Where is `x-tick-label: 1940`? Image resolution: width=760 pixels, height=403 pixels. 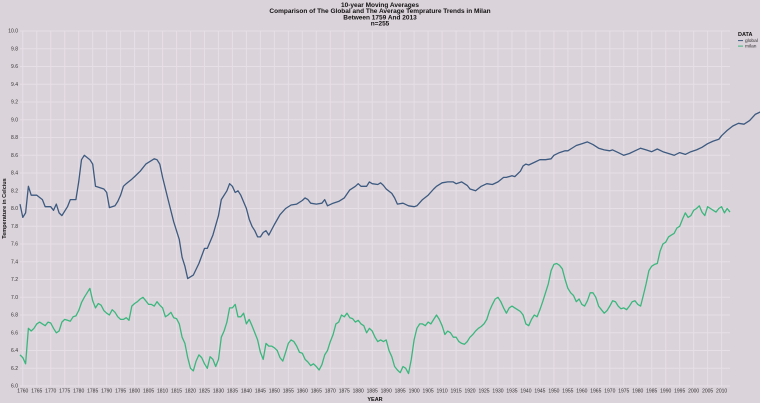
x-tick-label: 1940 is located at coordinates (525, 392).